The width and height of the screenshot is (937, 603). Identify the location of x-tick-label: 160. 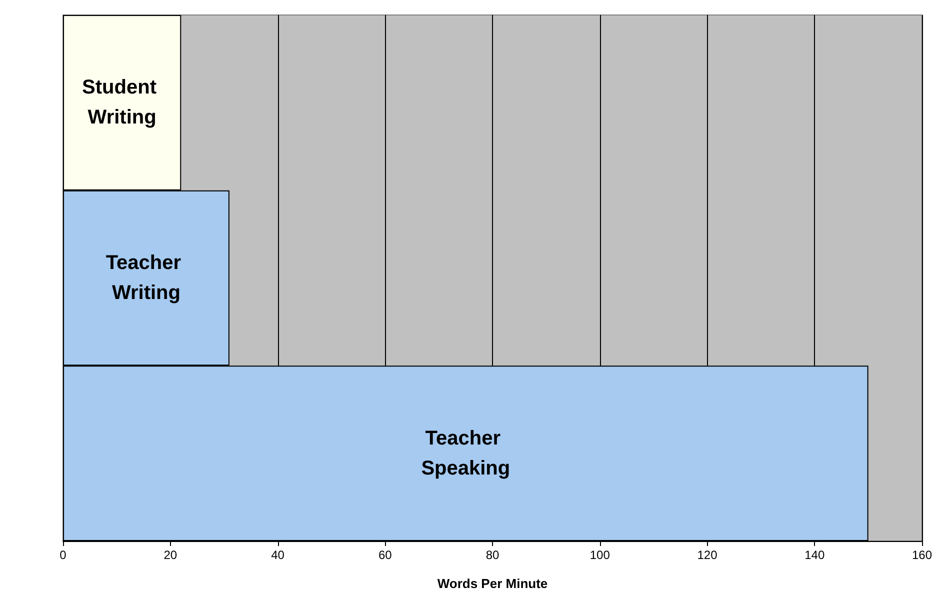
(922, 555).